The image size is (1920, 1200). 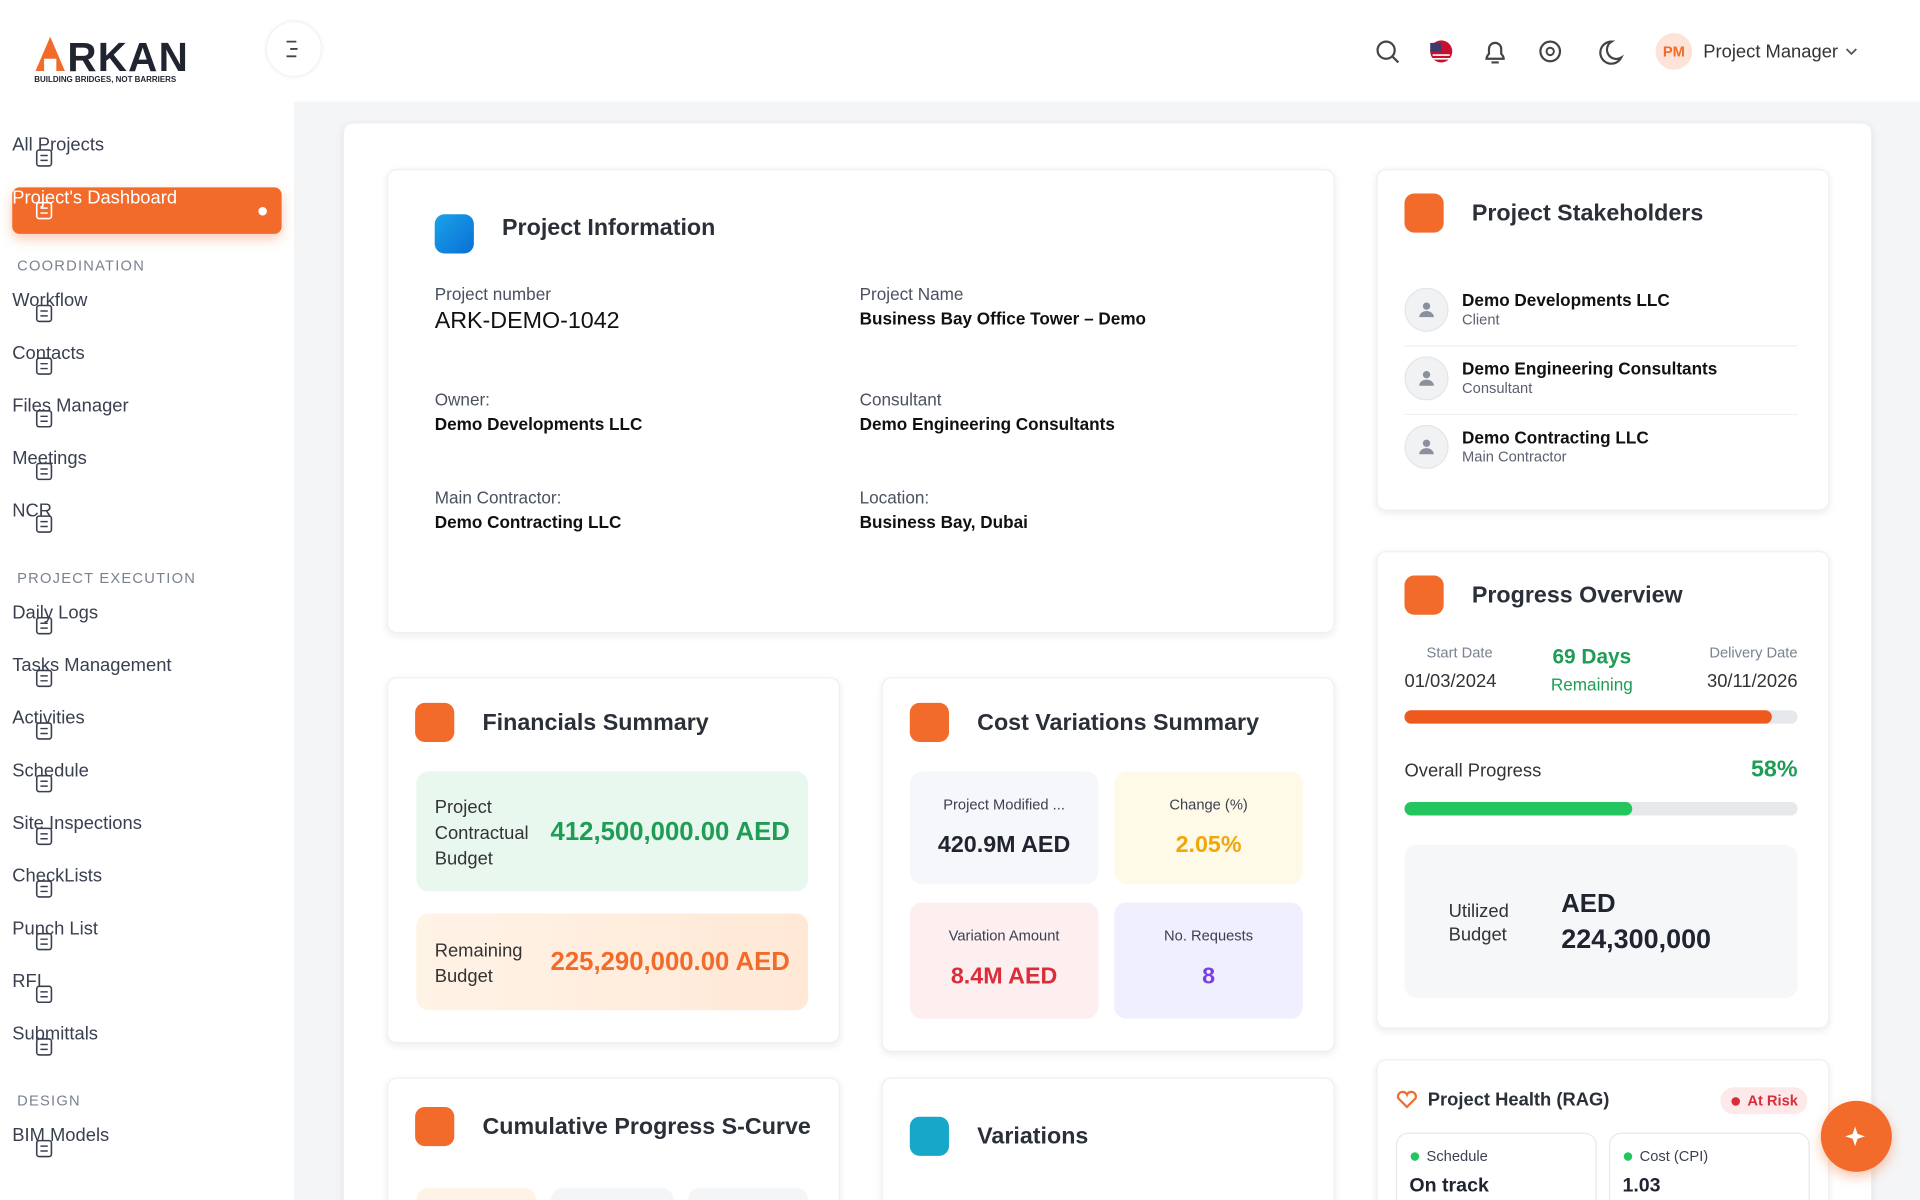 I want to click on health-title: Project Health (RAG), so click(x=1518, y=1100).